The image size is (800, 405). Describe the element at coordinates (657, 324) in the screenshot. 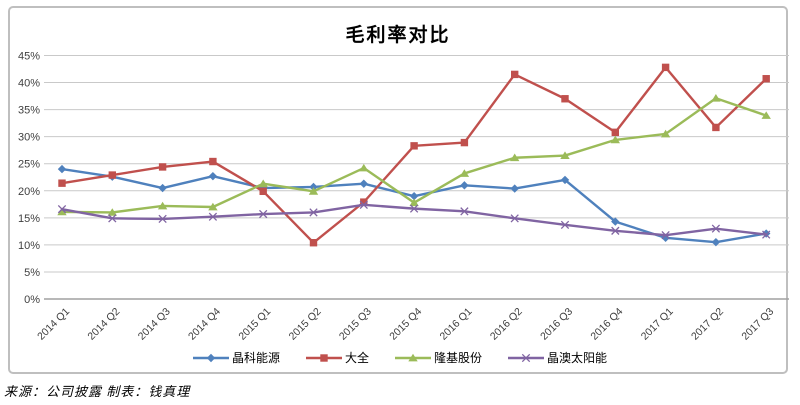

I see `x-axis-tick-label: 2017 Q1` at that location.